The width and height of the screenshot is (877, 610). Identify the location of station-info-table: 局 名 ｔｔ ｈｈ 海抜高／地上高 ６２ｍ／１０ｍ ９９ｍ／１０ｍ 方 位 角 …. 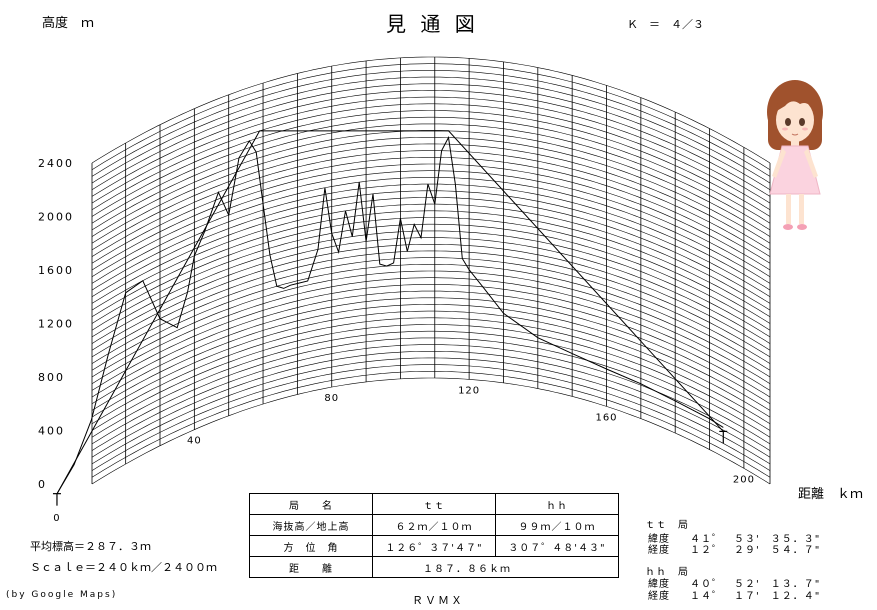
(434, 535).